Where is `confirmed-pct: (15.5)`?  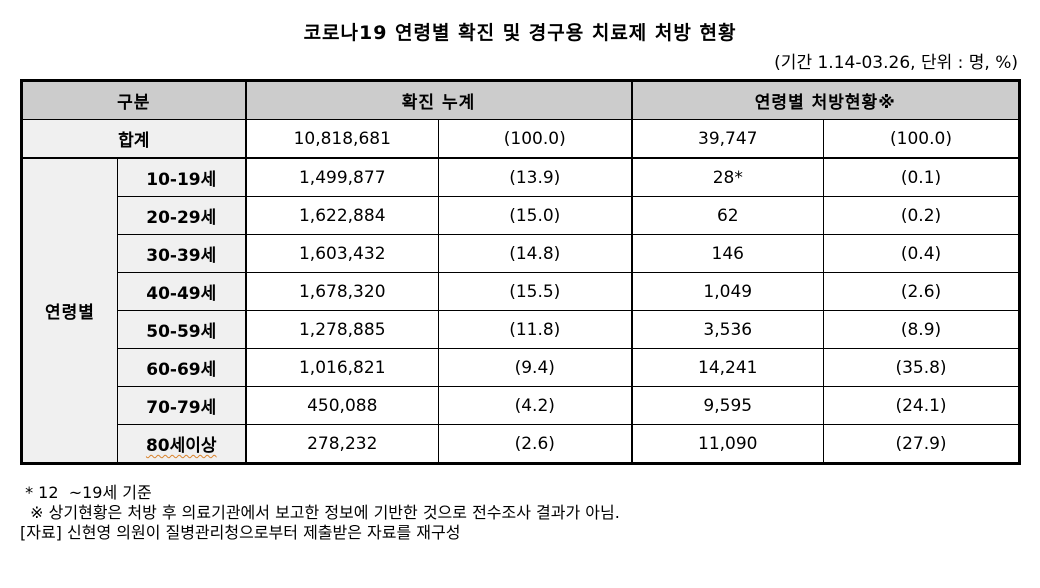
confirmed-pct: (15.5) is located at coordinates (535, 291).